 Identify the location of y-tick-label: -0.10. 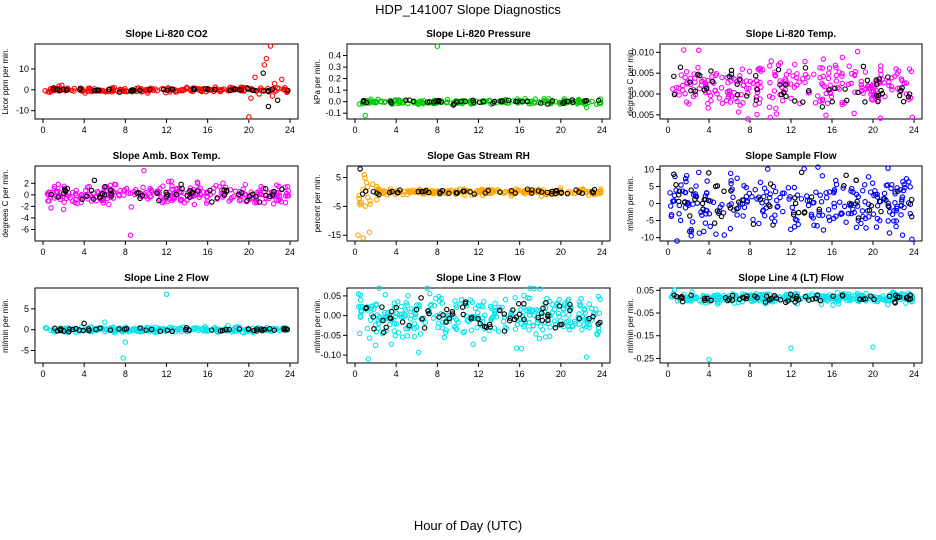
(330, 355).